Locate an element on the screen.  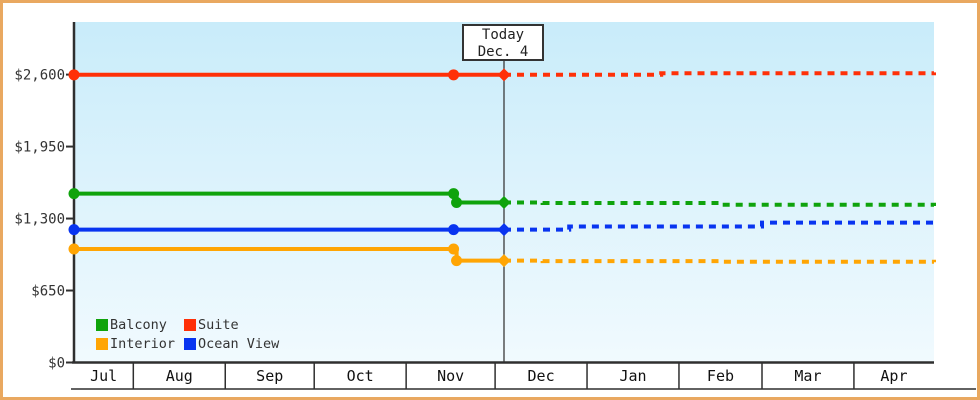
y-tick-label: $0 is located at coordinates (56, 364).